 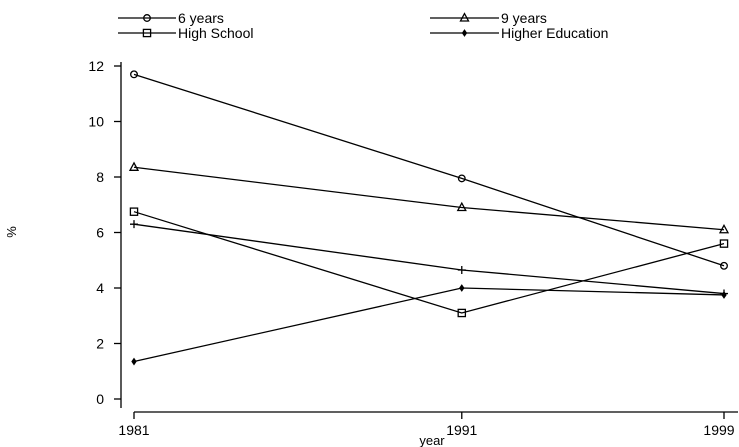 I want to click on y-axis-title: %, so click(x=11, y=232).